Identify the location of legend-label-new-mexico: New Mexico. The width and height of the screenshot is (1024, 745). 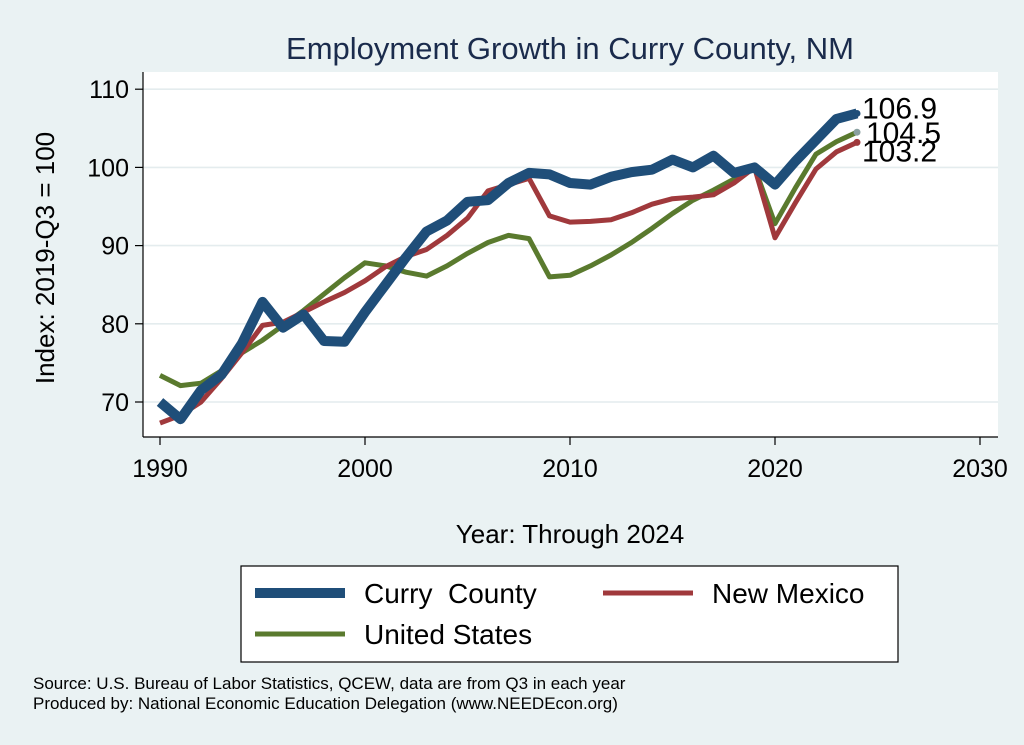
(788, 593).